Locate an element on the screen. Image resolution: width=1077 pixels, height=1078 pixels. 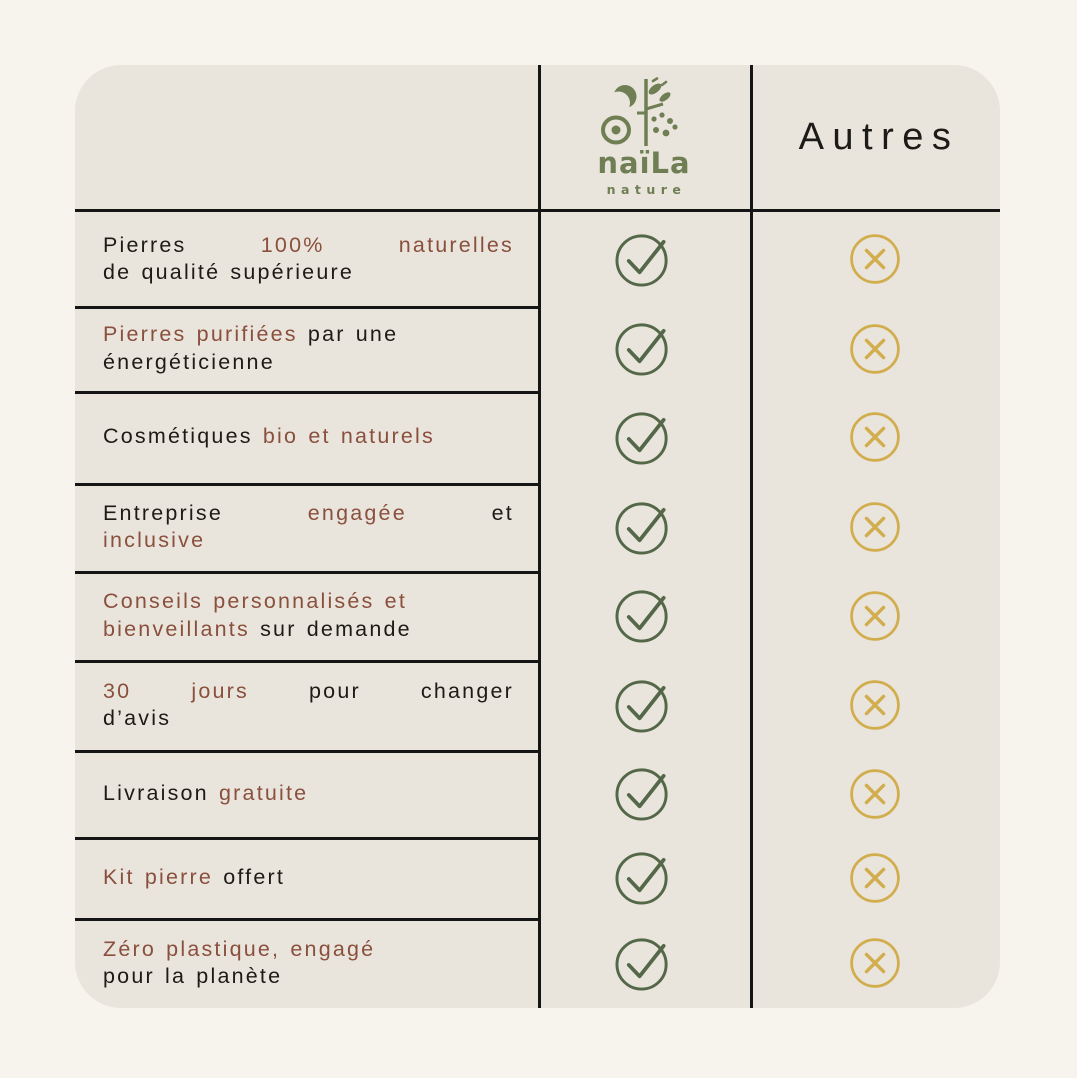
feature-text: Pierres purifiées par une énergéticienne is located at coordinates (251, 348).